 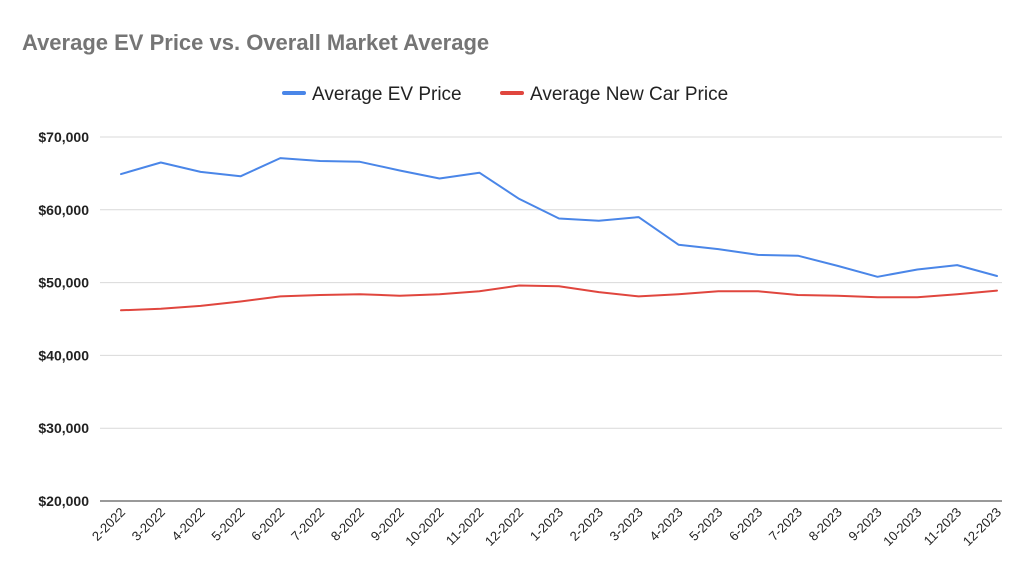 I want to click on x-tick-label: 8-2023, so click(x=825, y=524).